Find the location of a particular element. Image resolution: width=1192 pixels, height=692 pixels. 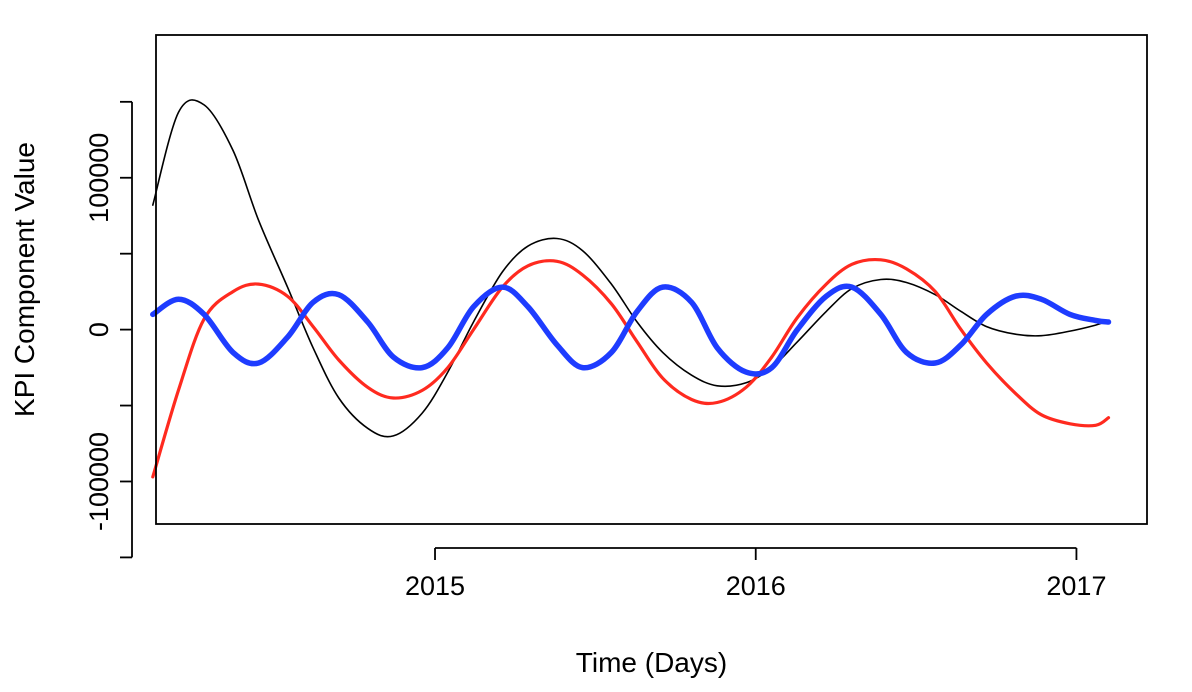

y-axis-title: KPI Component Value is located at coordinates (24, 279).